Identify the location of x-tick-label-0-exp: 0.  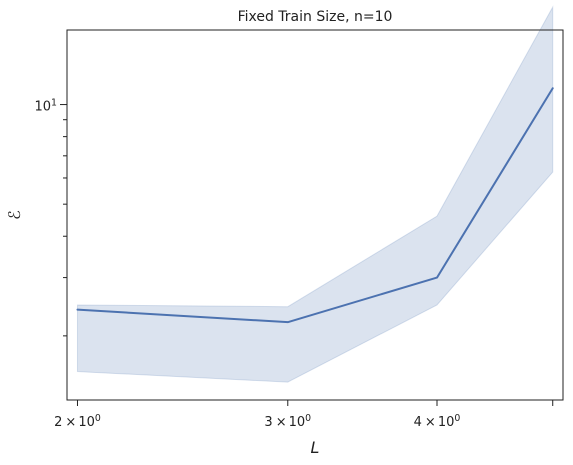
(98, 418).